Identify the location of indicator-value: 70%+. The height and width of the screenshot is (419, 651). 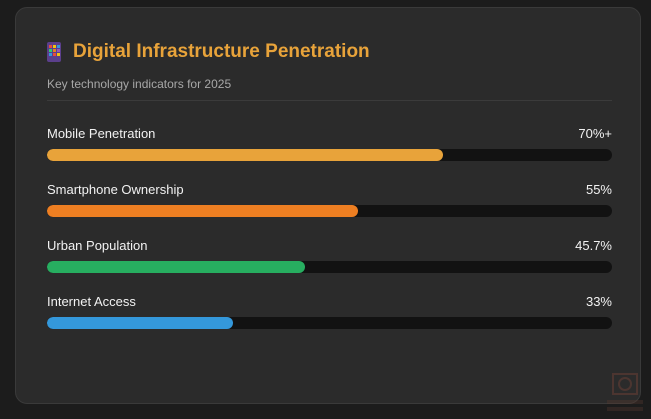
(595, 133).